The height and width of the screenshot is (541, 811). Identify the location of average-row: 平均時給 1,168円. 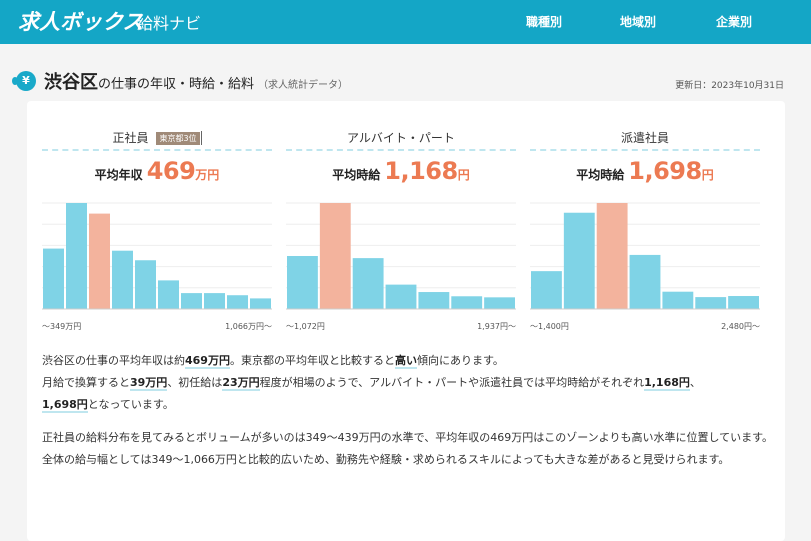
(401, 172).